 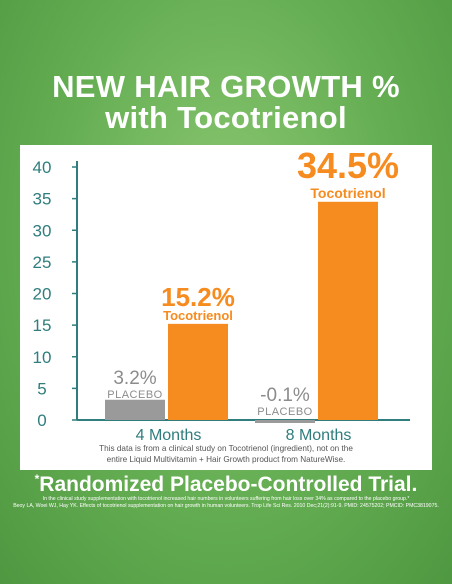 I want to click on subtitle-text: Randomized Placebo-Controlled Trial., so click(x=228, y=484).